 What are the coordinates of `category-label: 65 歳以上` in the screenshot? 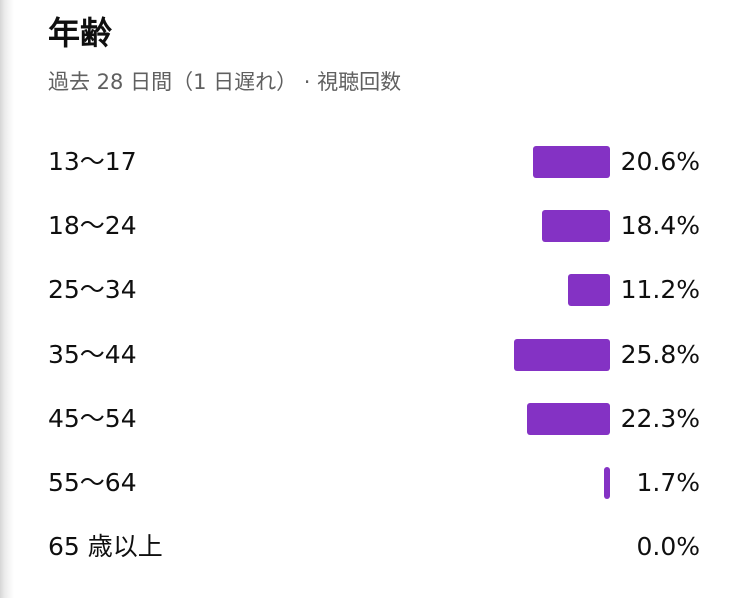 It's located at (105, 547).